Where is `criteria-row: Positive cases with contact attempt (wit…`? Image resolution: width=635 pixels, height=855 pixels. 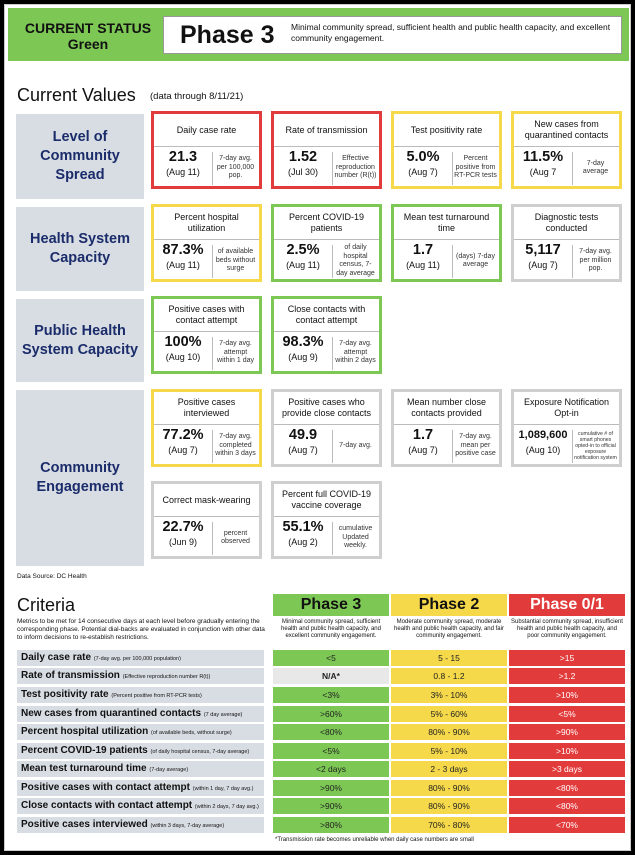 criteria-row: Positive cases with contact attempt (wit… is located at coordinates (322, 788).